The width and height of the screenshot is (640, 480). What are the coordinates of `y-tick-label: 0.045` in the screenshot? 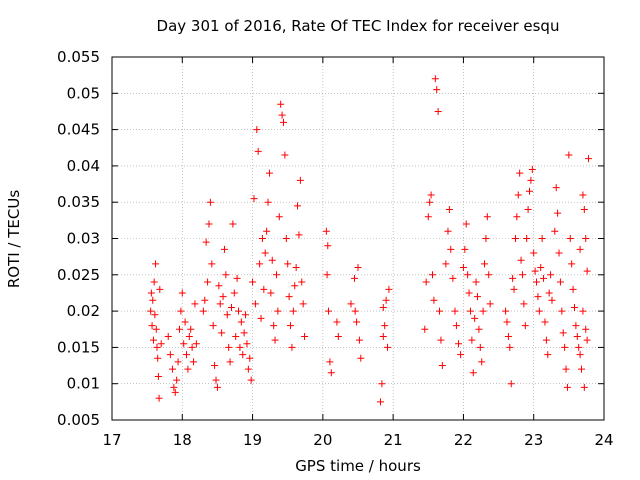 It's located at (78, 130).